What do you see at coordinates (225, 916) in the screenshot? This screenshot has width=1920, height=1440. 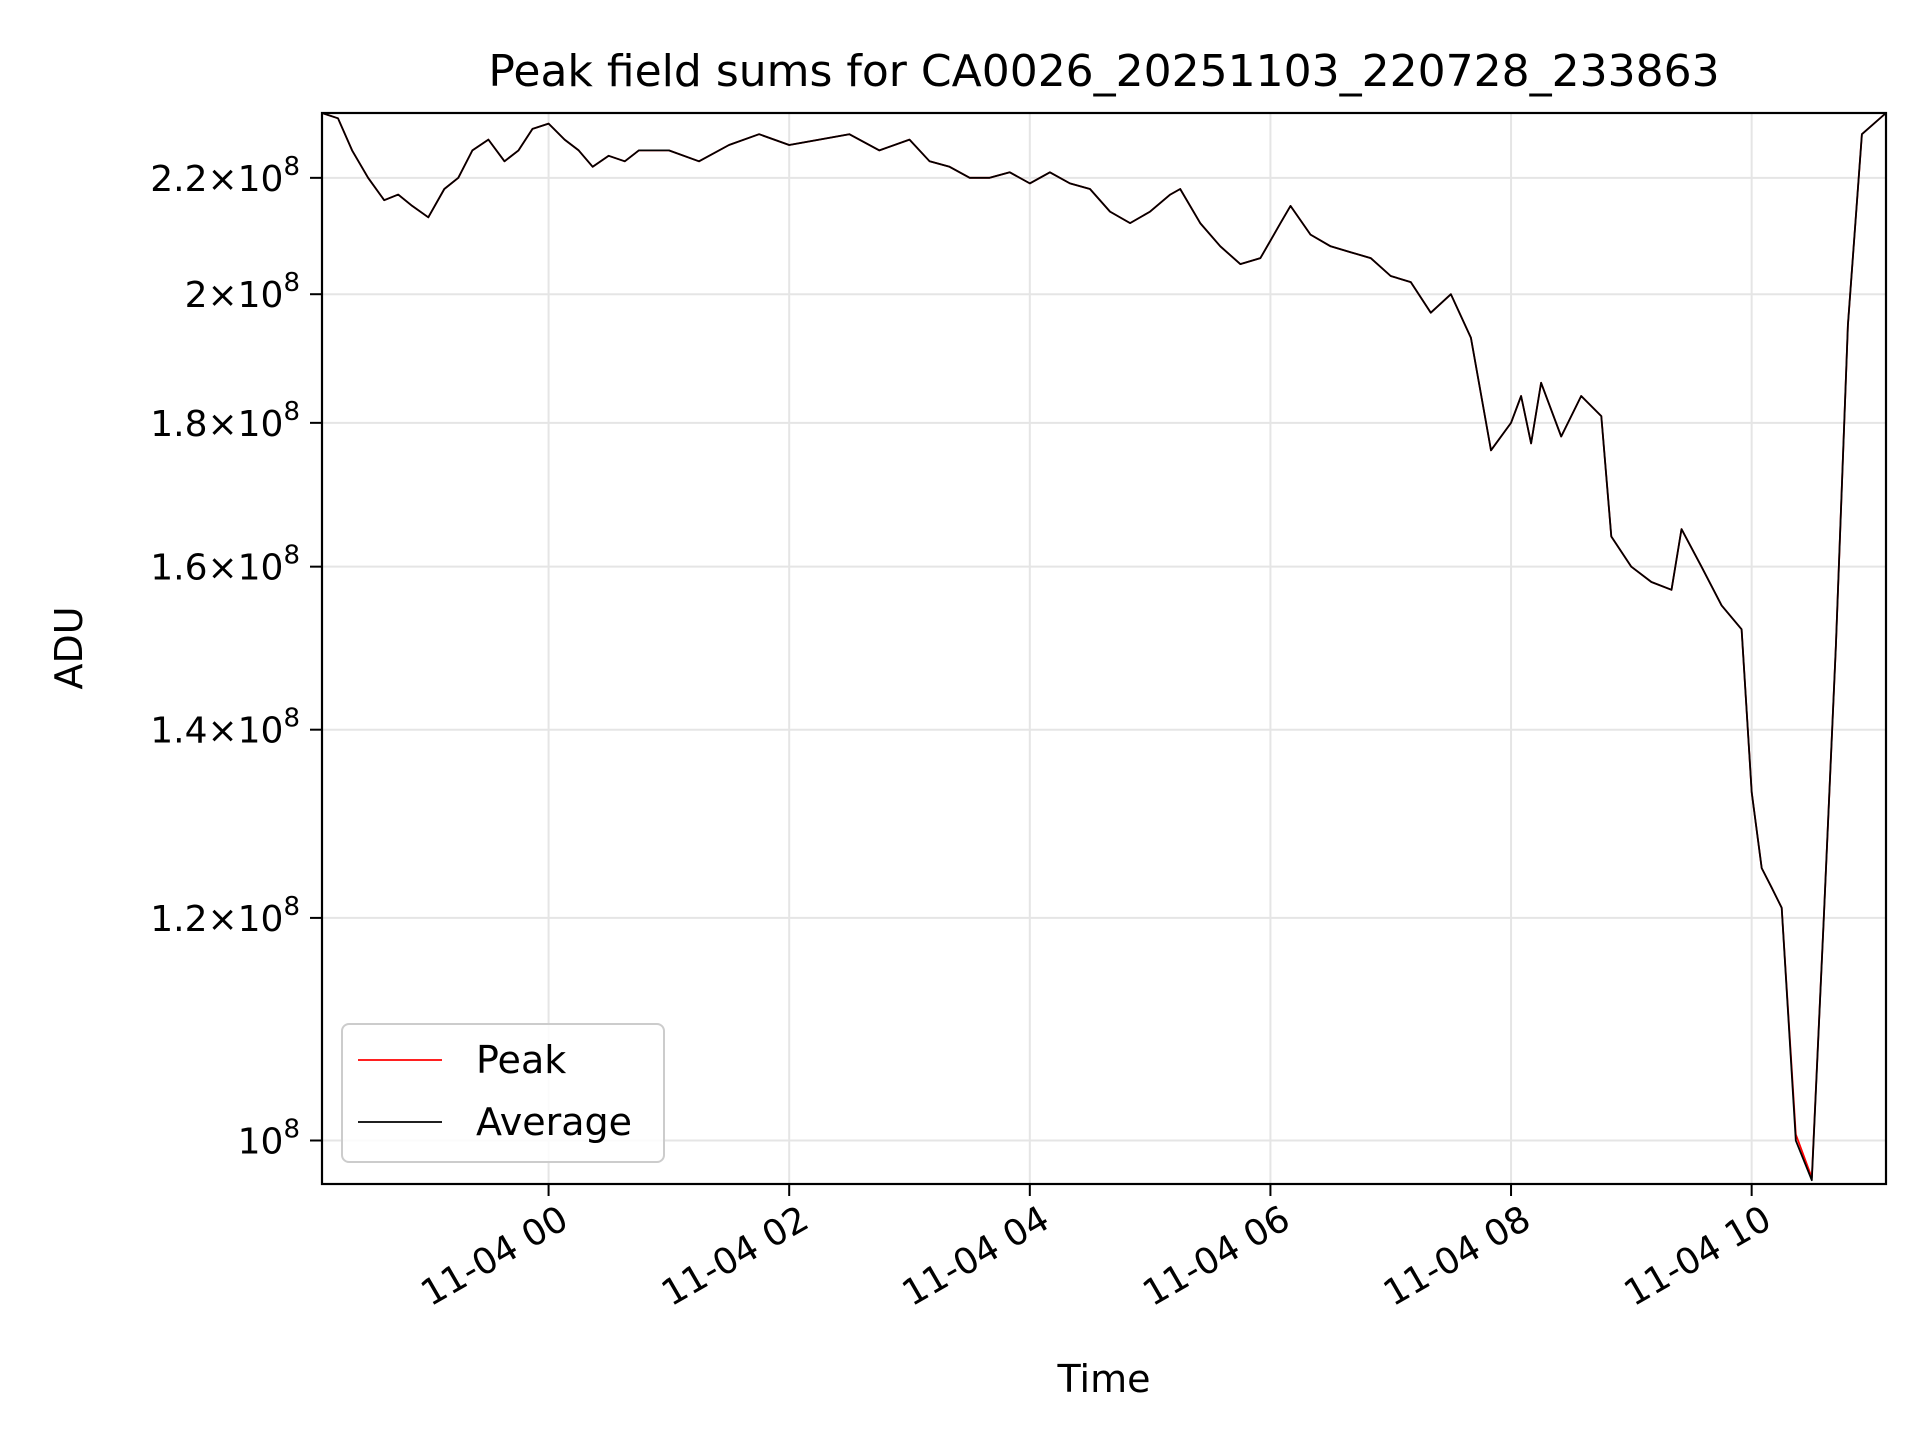 I see `y-tick-label: 1.2×108` at bounding box center [225, 916].